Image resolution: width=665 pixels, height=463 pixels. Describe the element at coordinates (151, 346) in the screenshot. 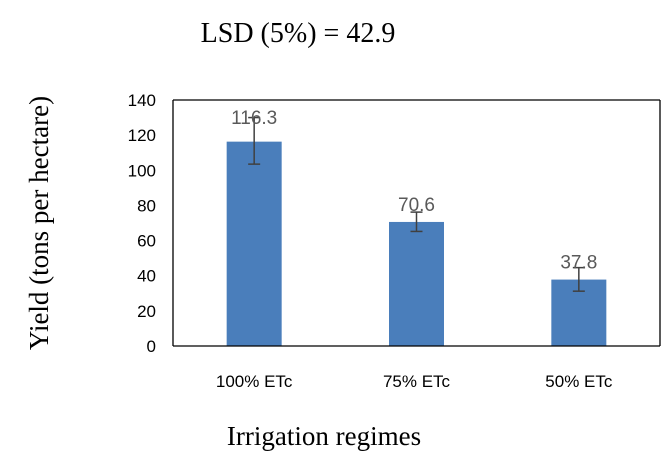

I see `y-tick-label: 0` at that location.